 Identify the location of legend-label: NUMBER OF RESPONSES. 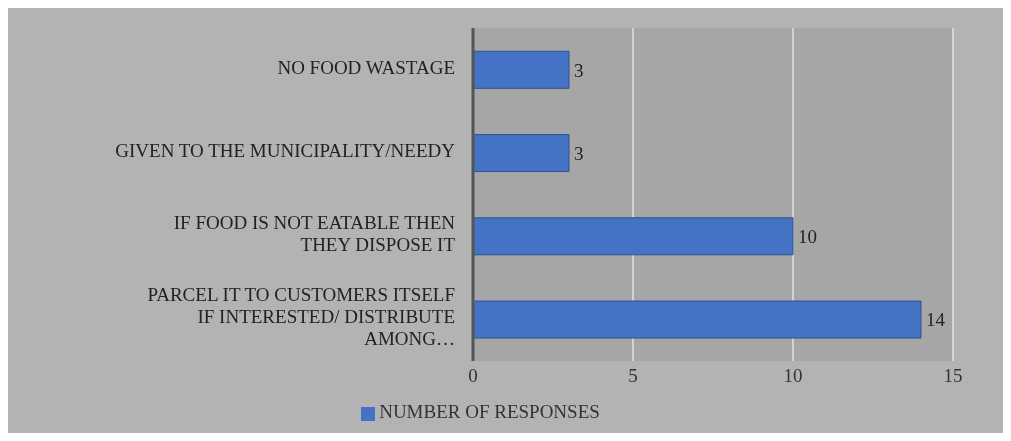
(489, 411).